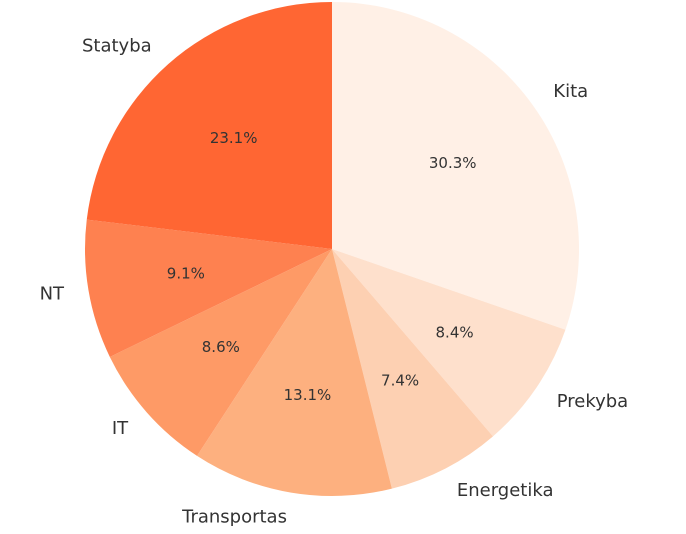 The height and width of the screenshot is (534, 686). I want to click on pct-label: 8.6%, so click(221, 347).